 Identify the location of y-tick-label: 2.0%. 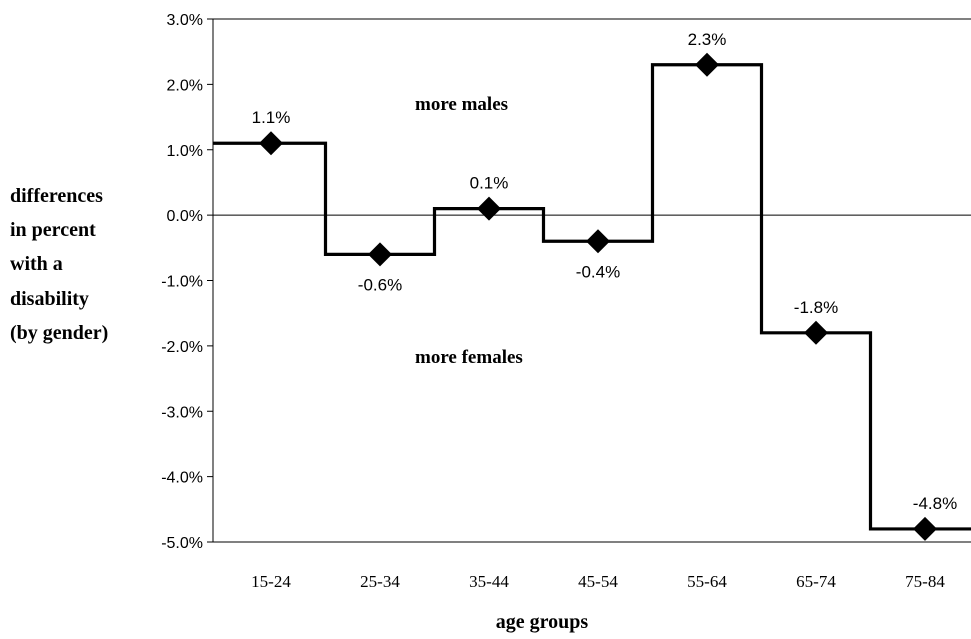
(185, 85).